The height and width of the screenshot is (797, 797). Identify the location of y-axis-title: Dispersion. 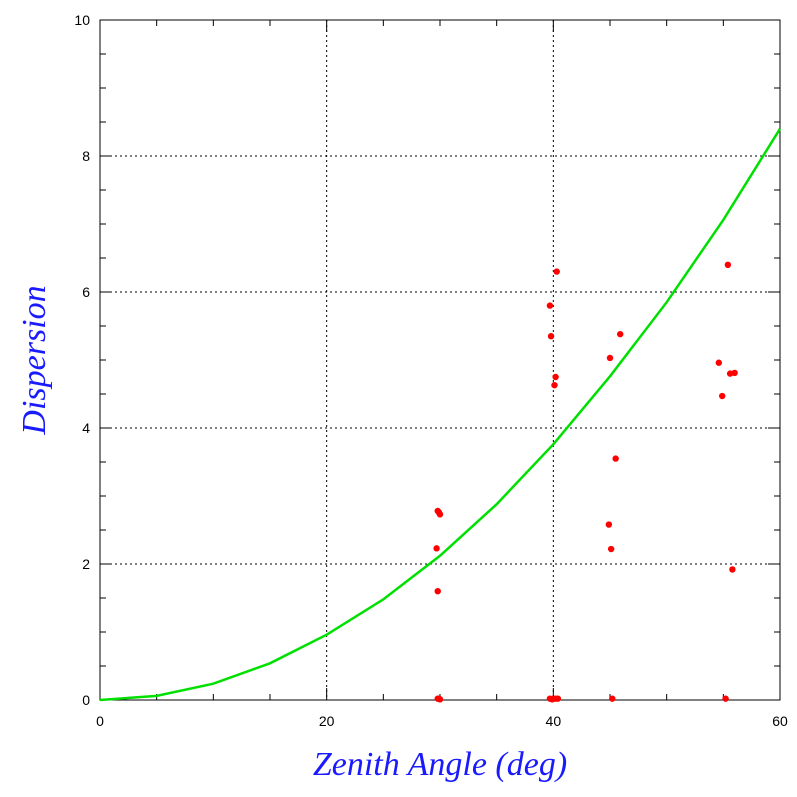
(34, 360).